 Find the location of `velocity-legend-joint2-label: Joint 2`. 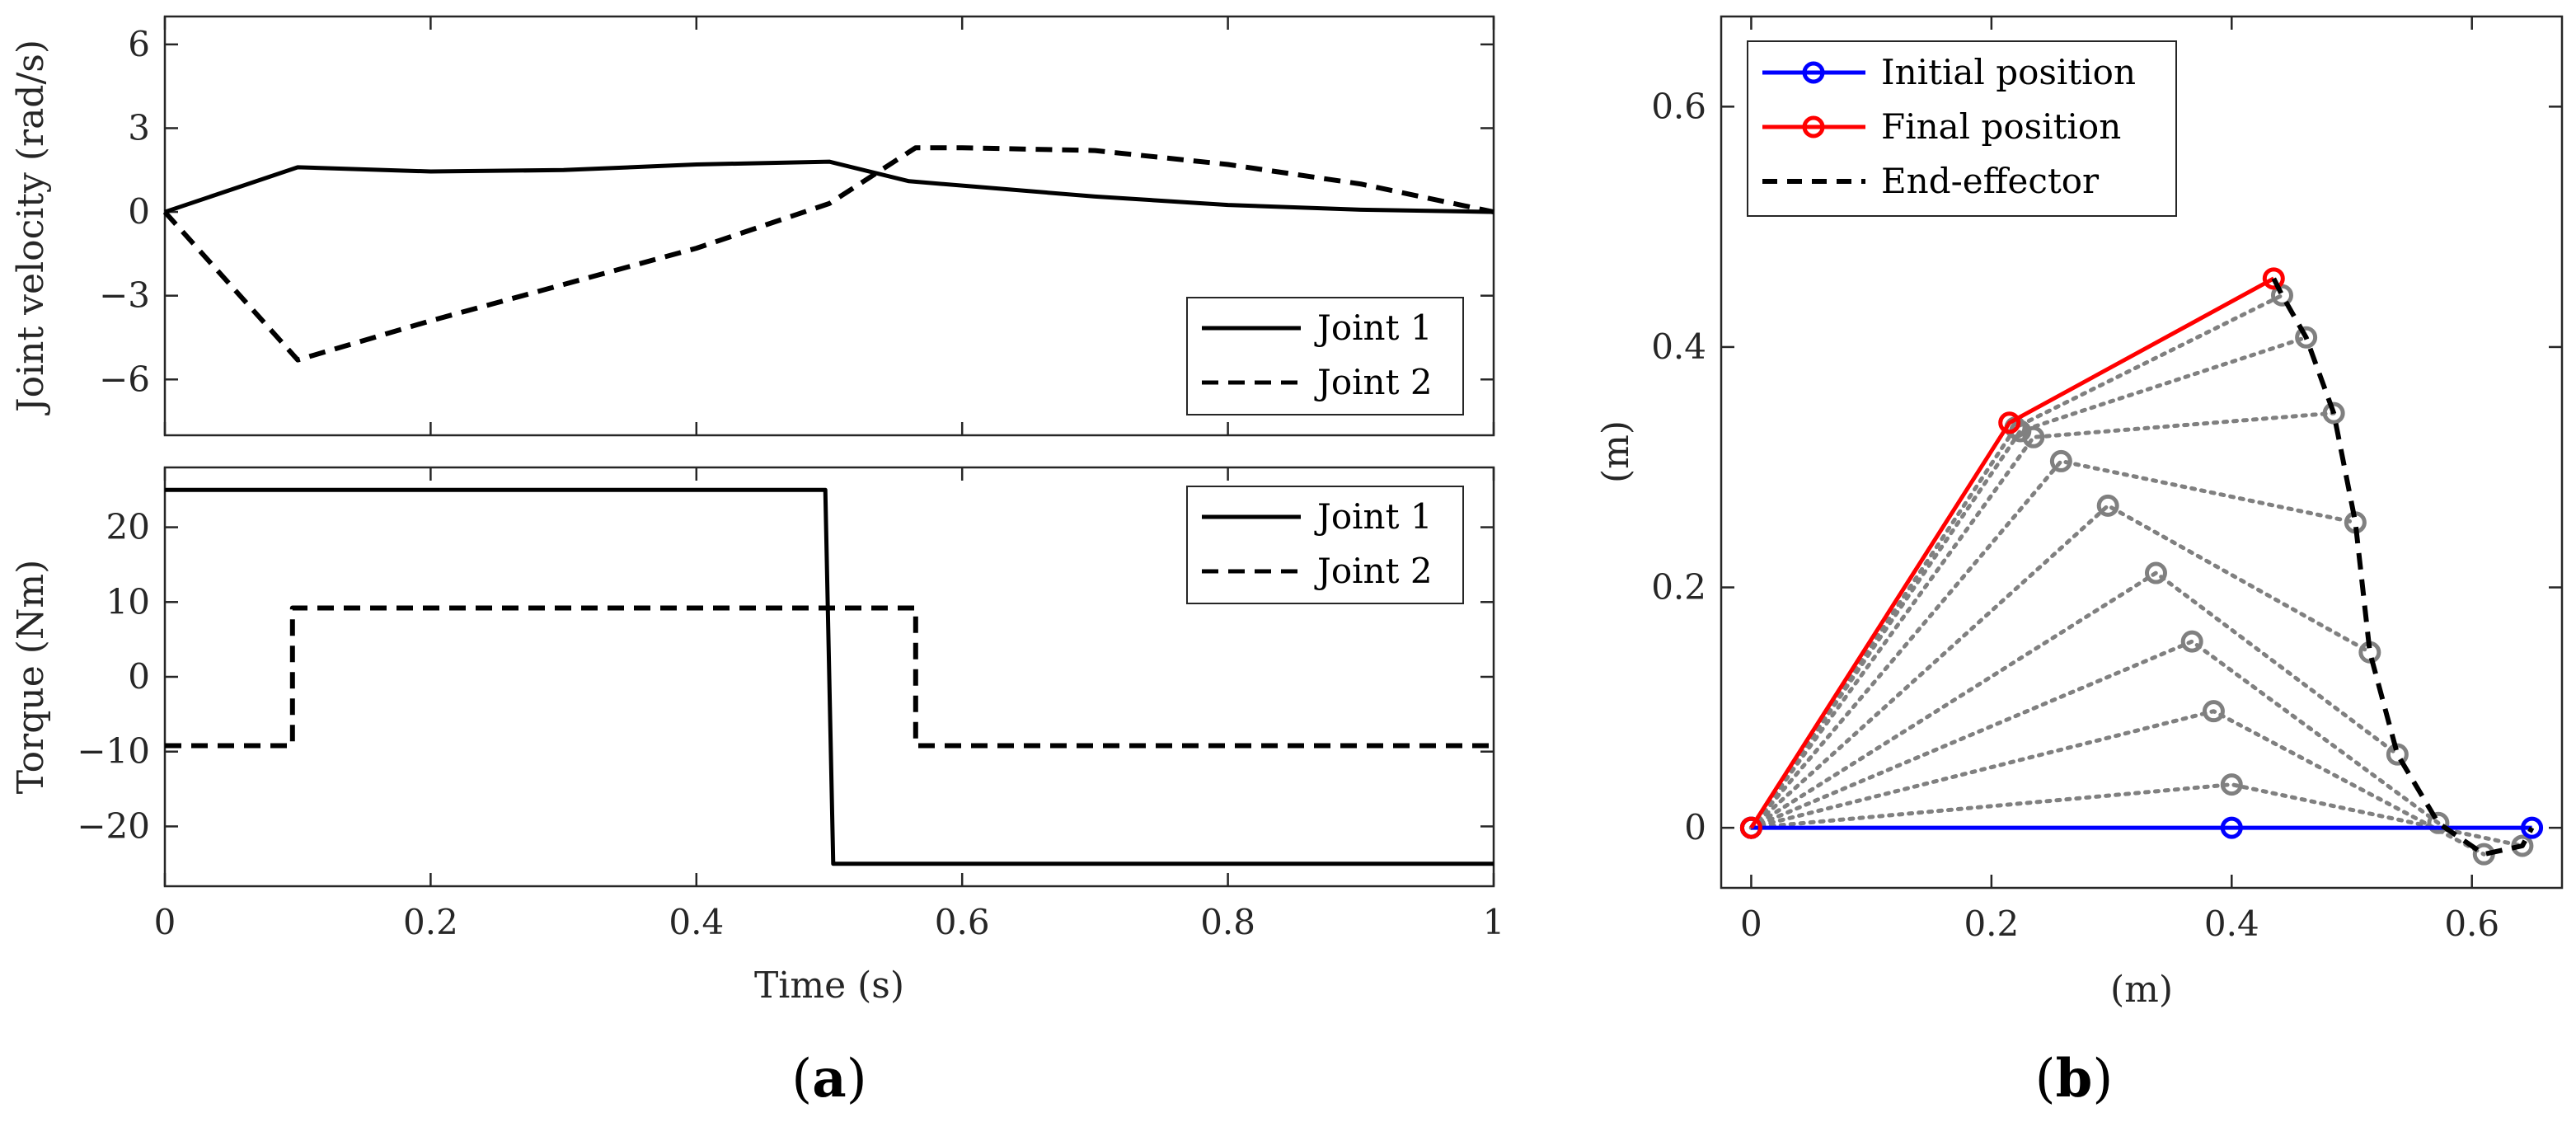

velocity-legend-joint2-label: Joint 2 is located at coordinates (1374, 382).